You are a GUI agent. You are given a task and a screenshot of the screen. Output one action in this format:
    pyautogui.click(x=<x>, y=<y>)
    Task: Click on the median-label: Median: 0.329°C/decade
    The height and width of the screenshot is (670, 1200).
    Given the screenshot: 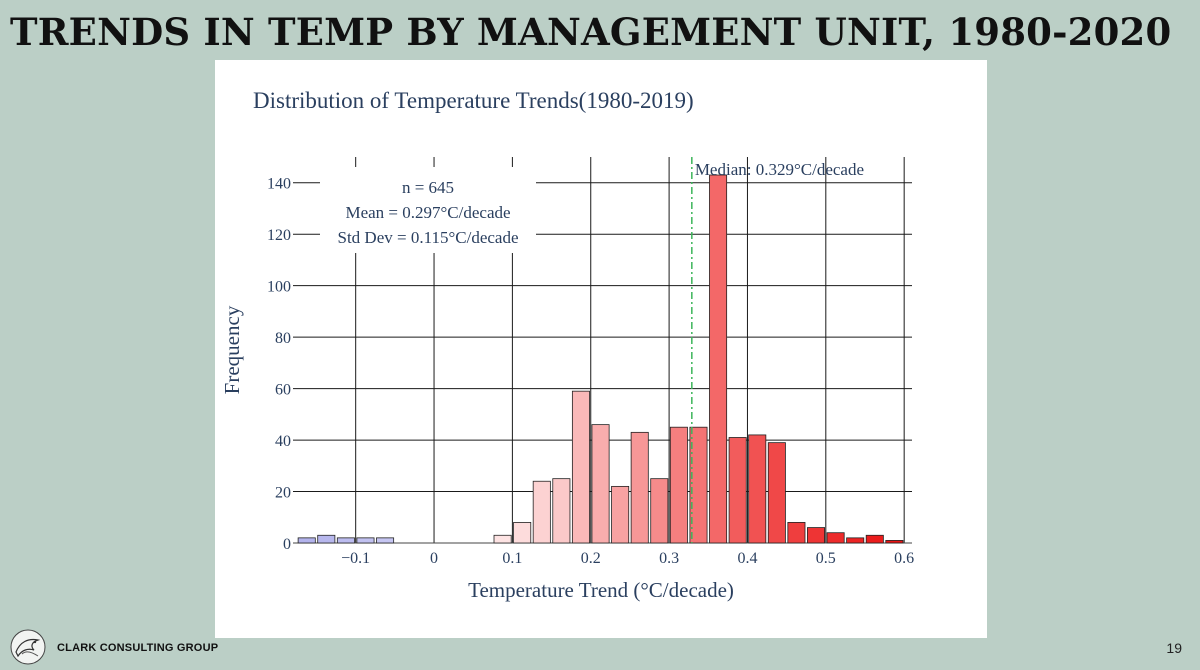 What is the action you would take?
    pyautogui.click(x=779, y=169)
    